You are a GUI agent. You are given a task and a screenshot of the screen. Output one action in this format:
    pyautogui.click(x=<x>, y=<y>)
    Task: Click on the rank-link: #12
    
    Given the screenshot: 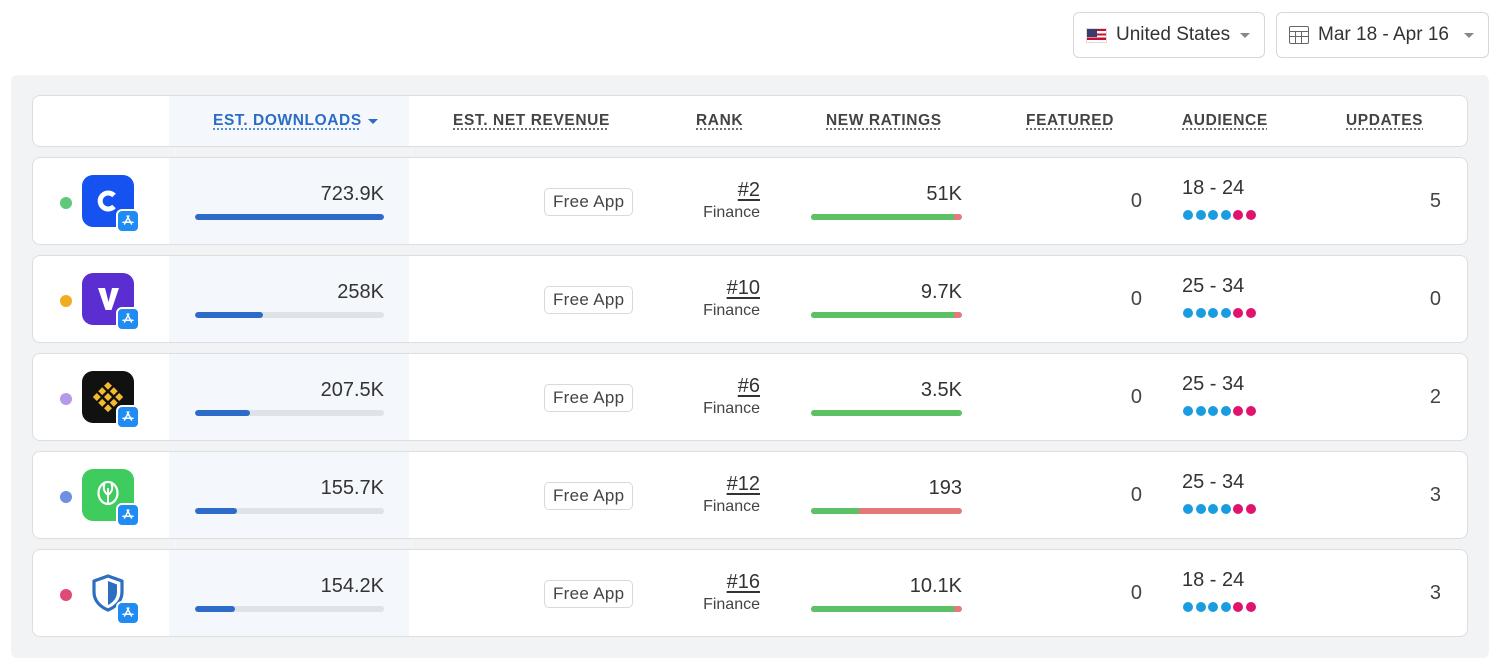 What is the action you would take?
    pyautogui.click(x=743, y=484)
    